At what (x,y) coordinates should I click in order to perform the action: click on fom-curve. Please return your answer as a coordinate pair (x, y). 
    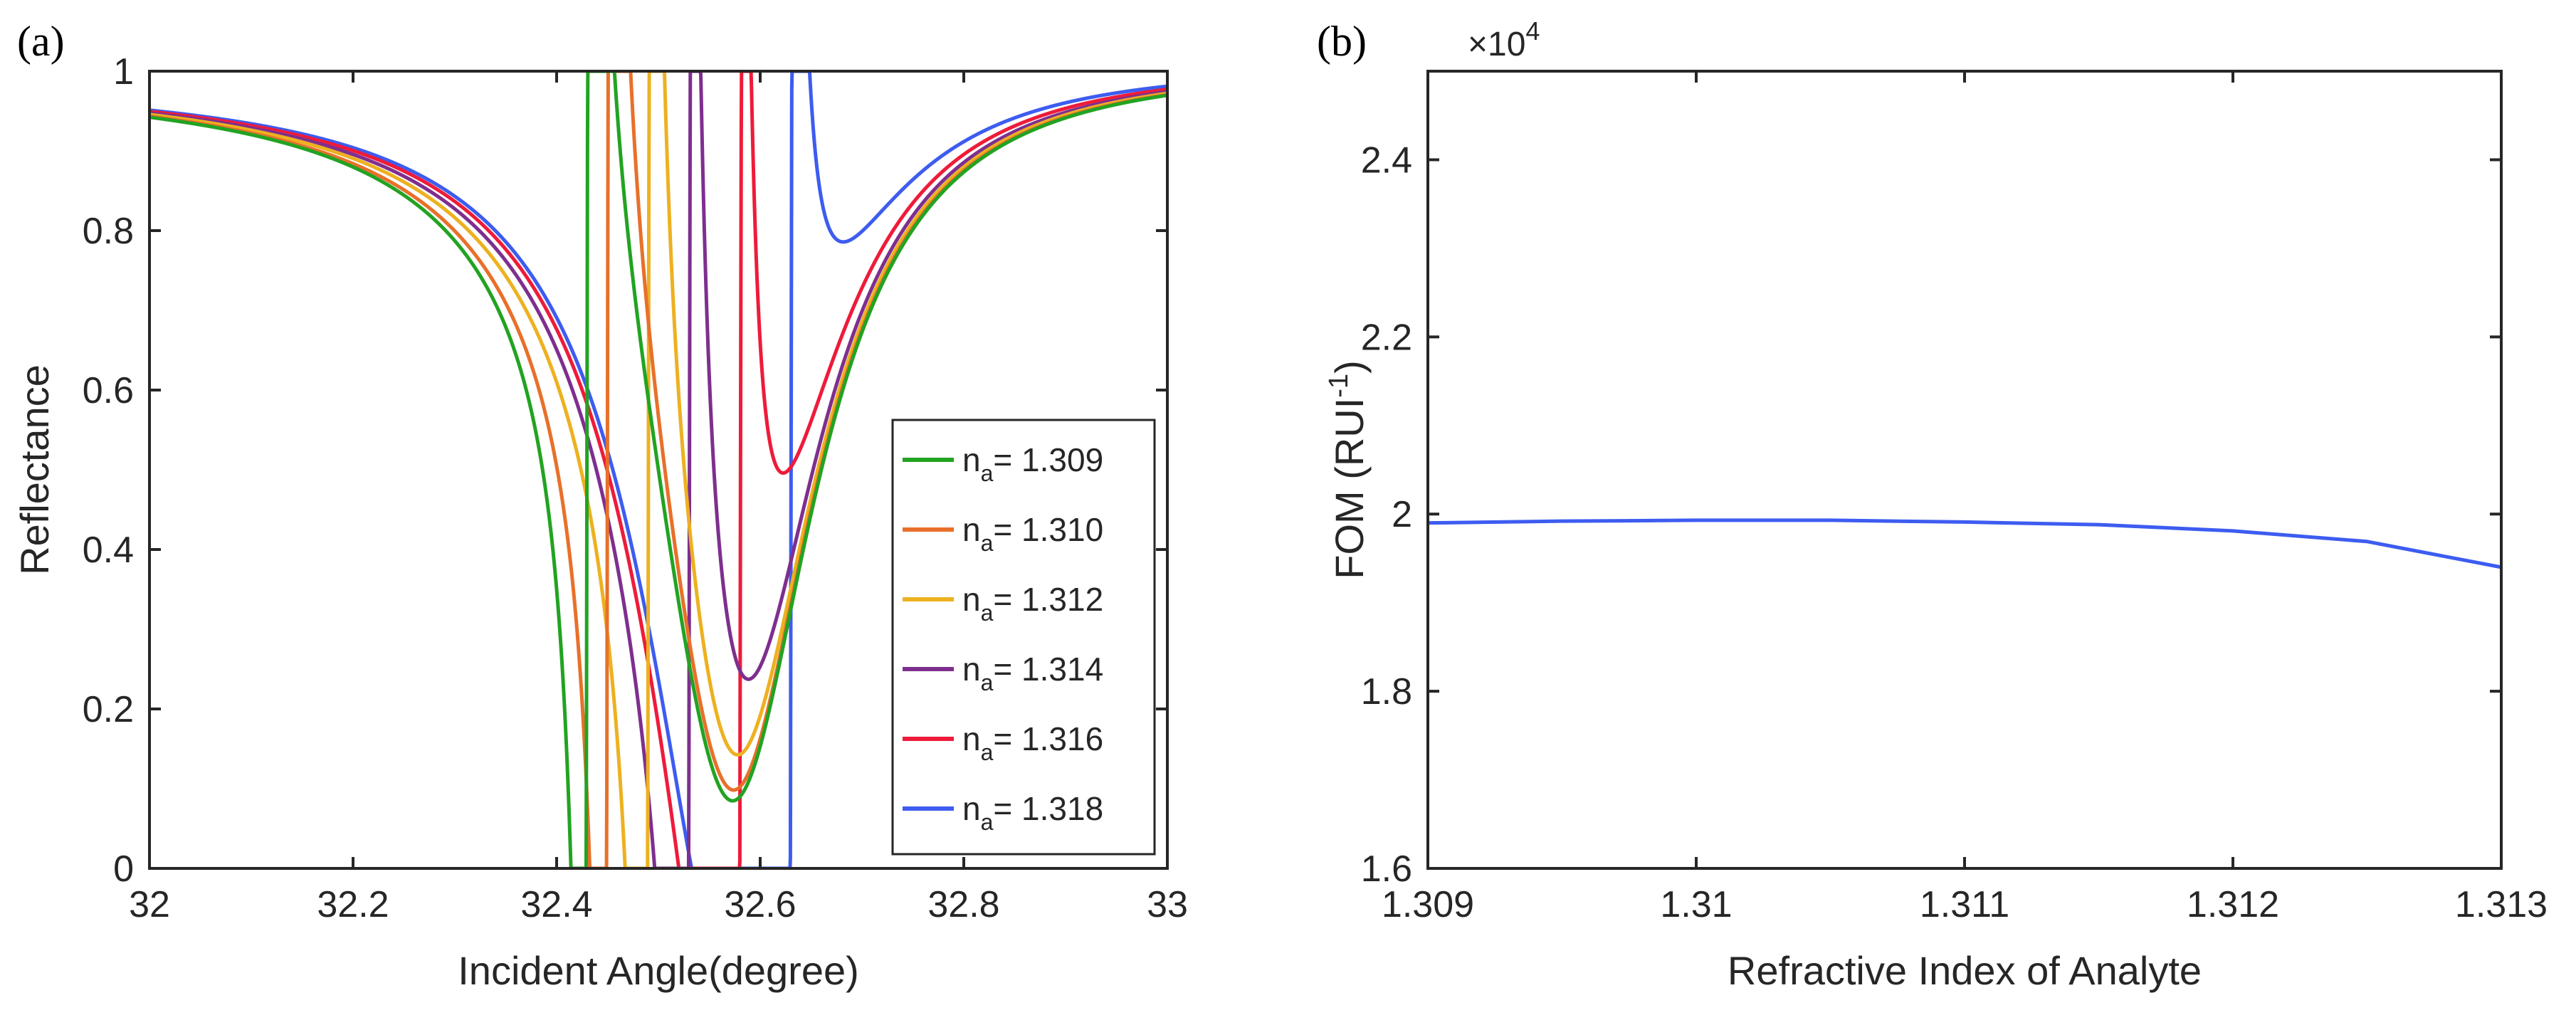
    Looking at the image, I should click on (1965, 543).